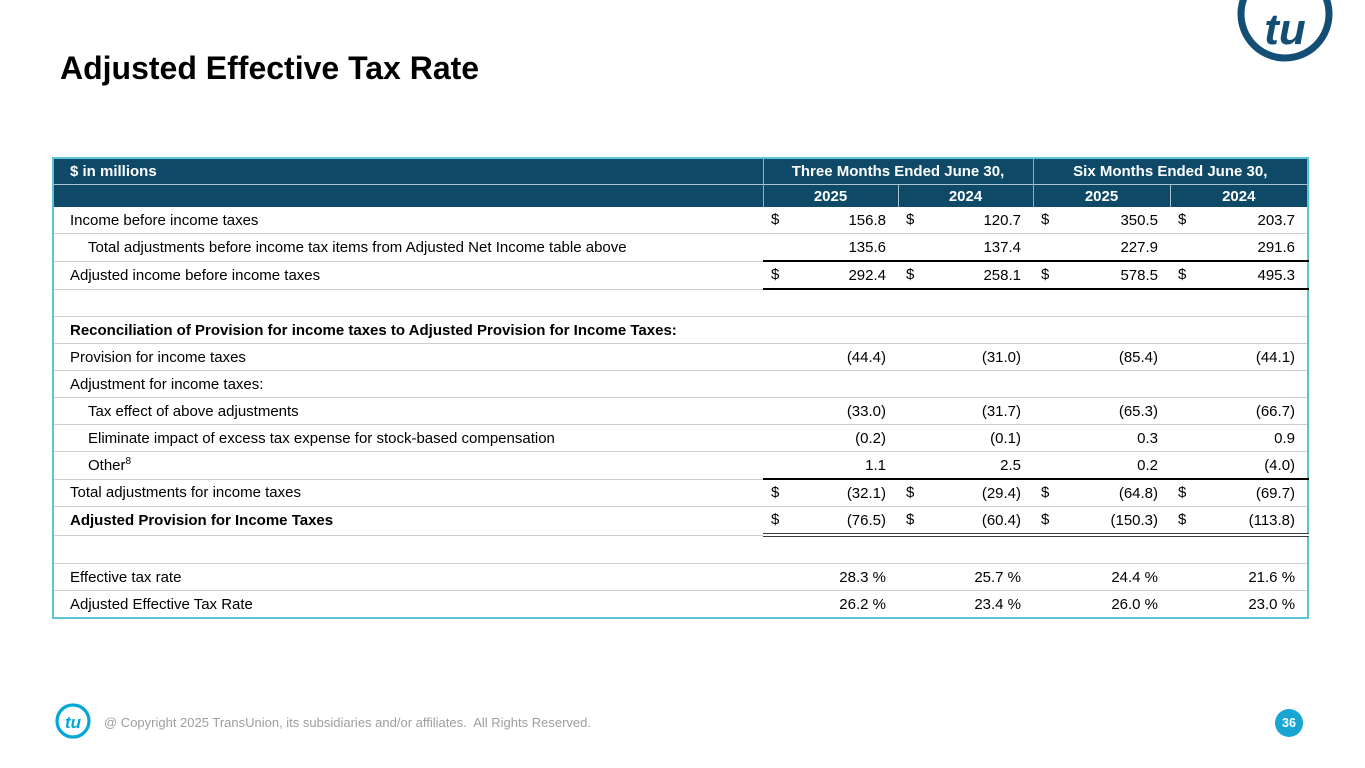  What do you see at coordinates (408, 521) in the screenshot?
I see `row-label: Adjusted Provision for Income Taxes` at bounding box center [408, 521].